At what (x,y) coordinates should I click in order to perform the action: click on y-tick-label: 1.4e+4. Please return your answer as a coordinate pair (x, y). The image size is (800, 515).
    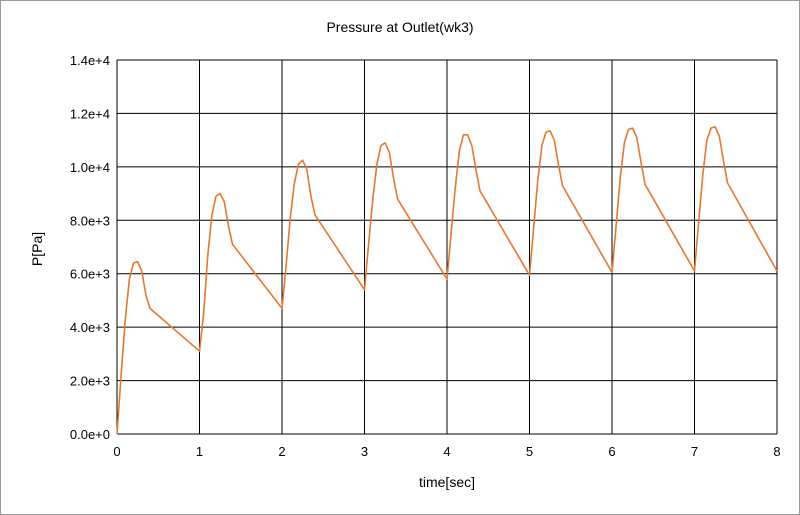
    Looking at the image, I should click on (90, 60).